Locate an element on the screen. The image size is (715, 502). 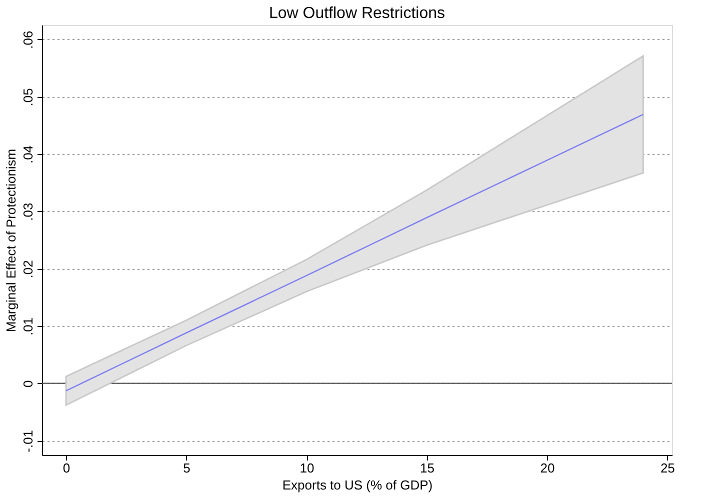
y-tick-label: .05 is located at coordinates (28, 97).